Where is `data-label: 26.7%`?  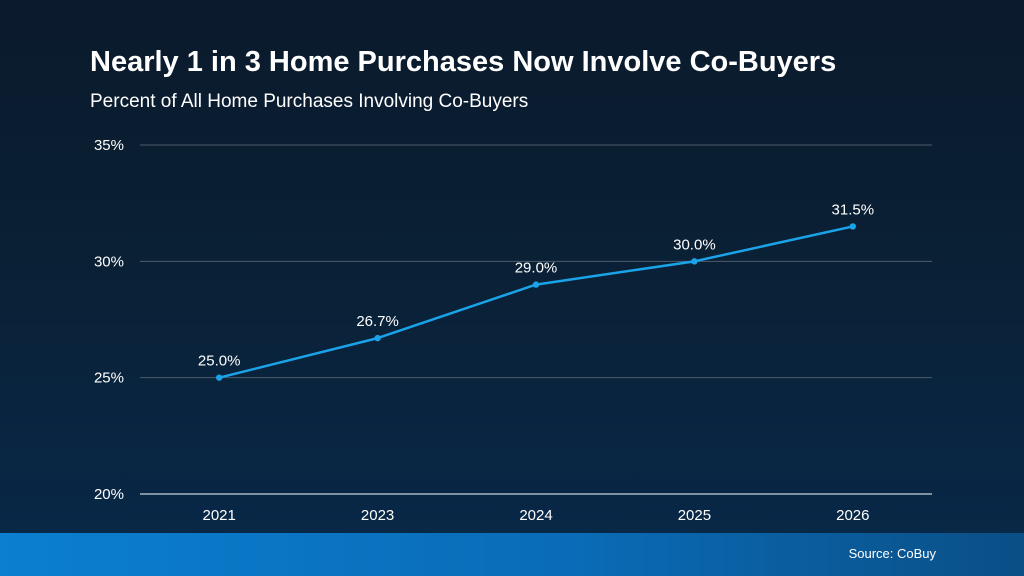
data-label: 26.7% is located at coordinates (377, 321).